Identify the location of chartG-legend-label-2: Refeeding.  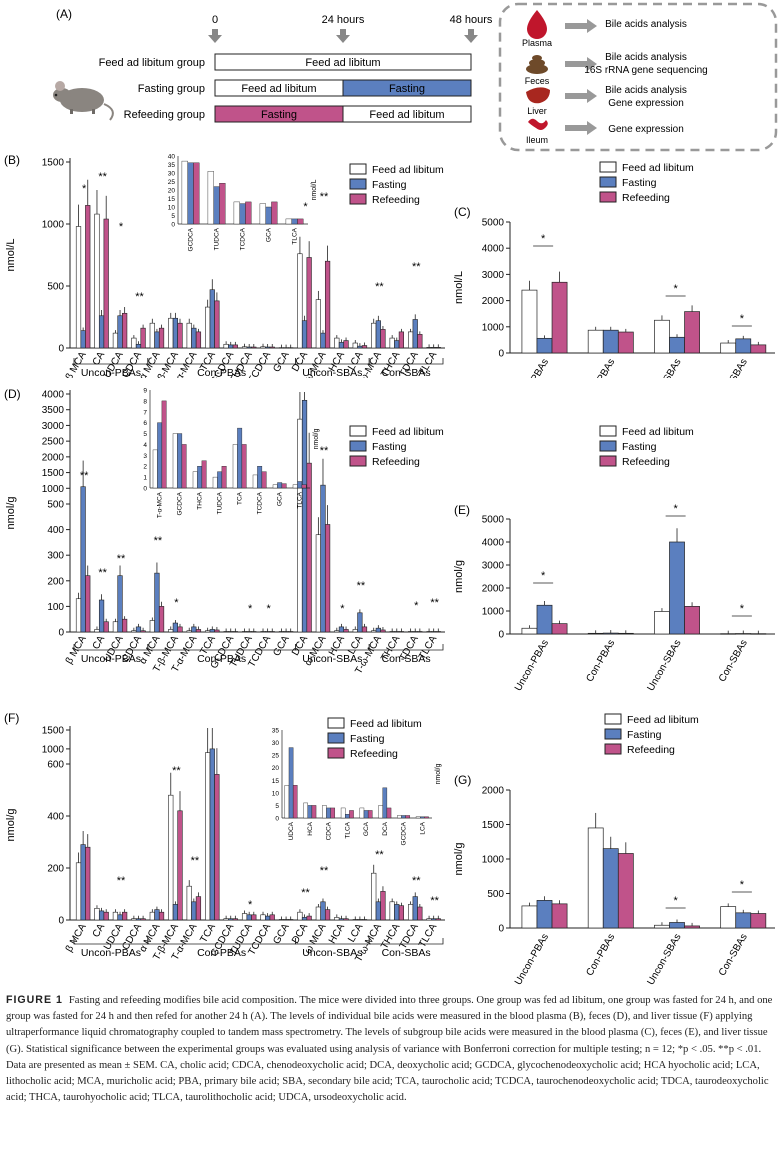
(651, 750).